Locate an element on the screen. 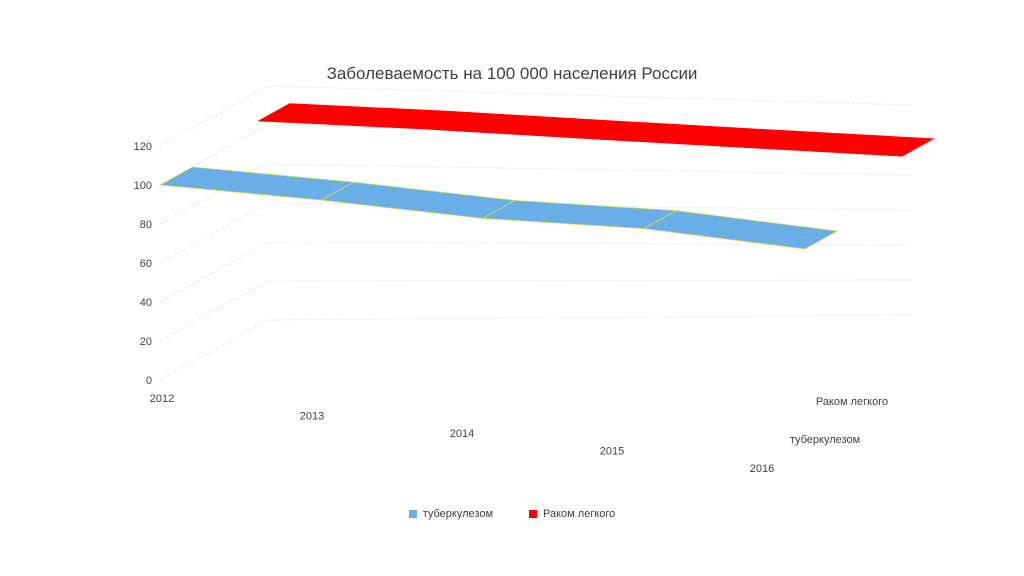 The image size is (1024, 576). y-tick-label: 100 is located at coordinates (143, 186).